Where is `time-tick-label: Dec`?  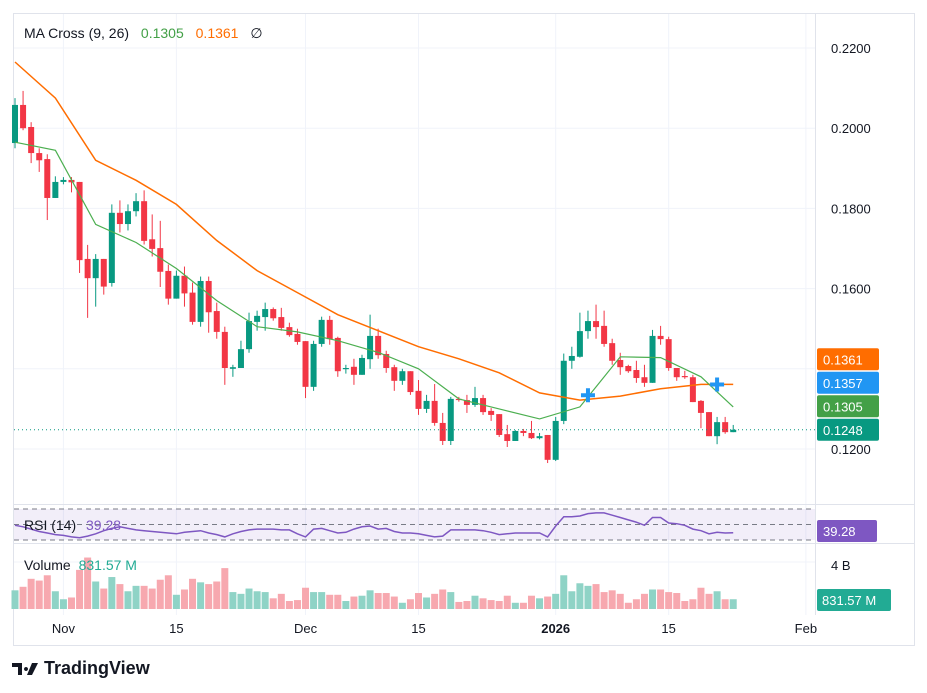 time-tick-label: Dec is located at coordinates (306, 628).